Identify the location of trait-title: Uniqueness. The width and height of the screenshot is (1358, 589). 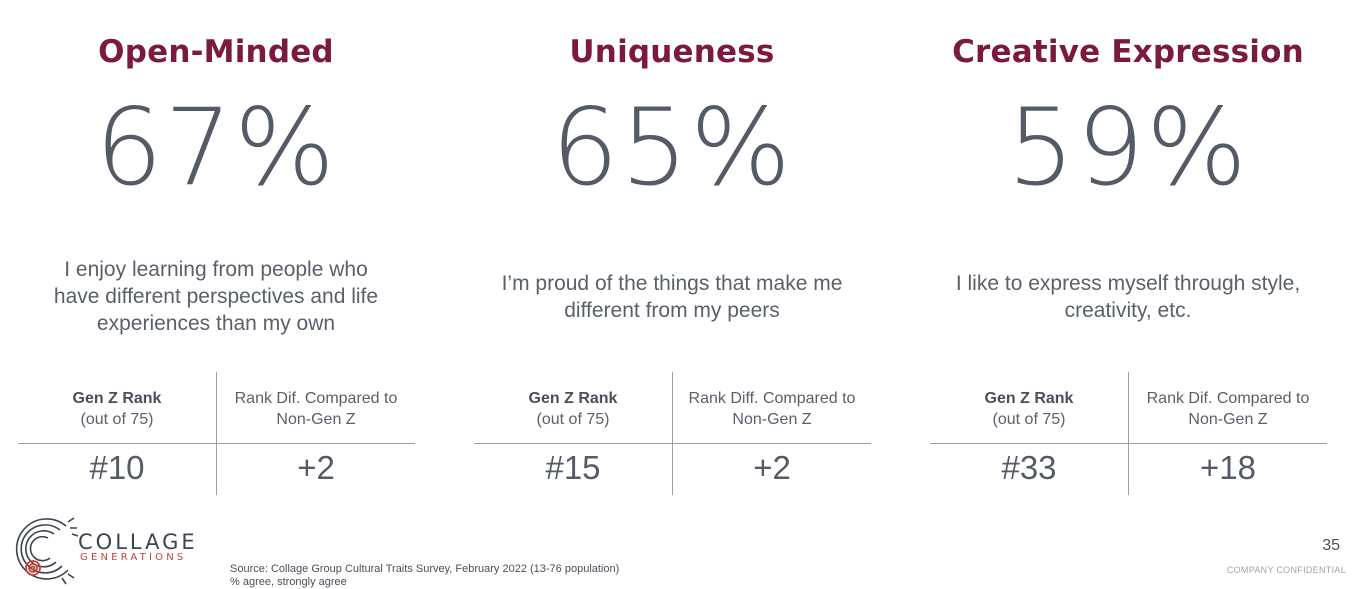
(672, 52).